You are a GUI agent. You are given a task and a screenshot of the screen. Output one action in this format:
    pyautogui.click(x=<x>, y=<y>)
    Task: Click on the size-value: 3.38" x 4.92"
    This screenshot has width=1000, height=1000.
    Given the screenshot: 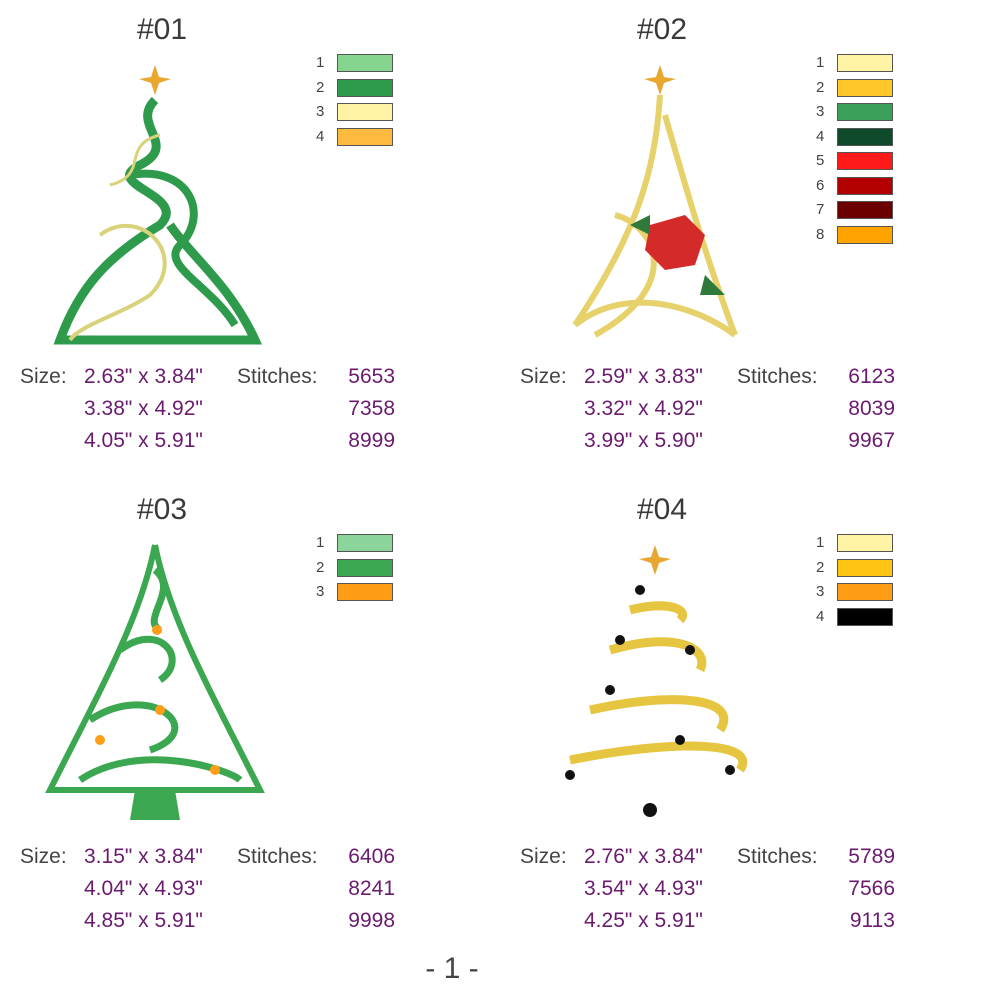 What is the action you would take?
    pyautogui.click(x=143, y=408)
    